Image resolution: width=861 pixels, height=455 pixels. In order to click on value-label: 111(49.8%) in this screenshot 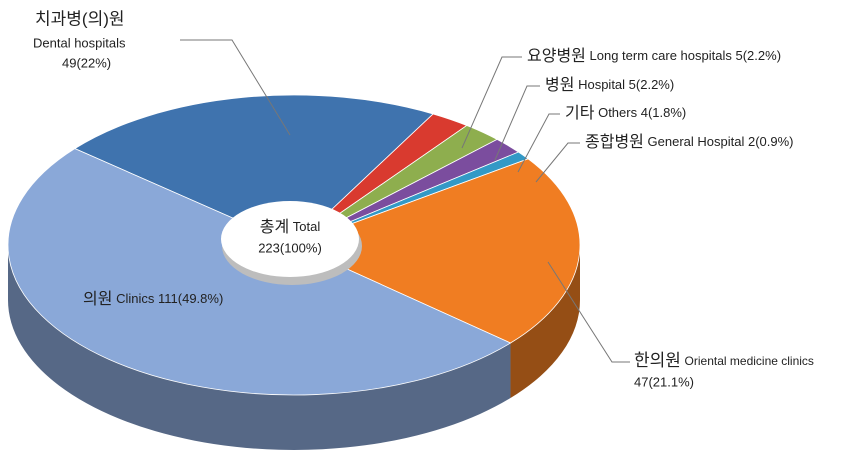, I will do `click(190, 298)`.